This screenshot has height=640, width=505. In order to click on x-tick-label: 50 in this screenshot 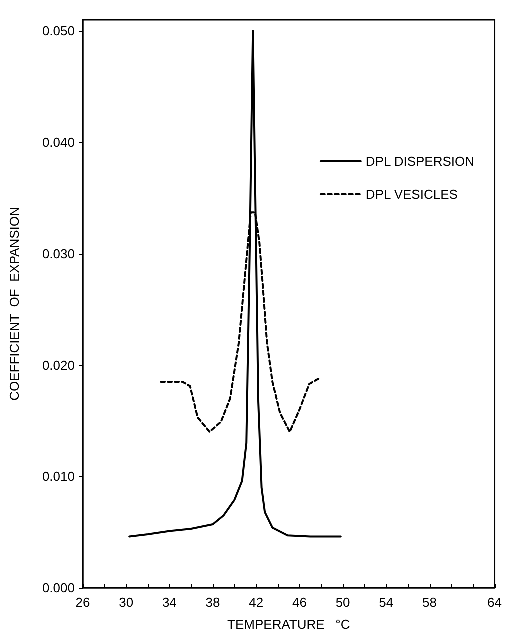, I will do `click(343, 602)`.